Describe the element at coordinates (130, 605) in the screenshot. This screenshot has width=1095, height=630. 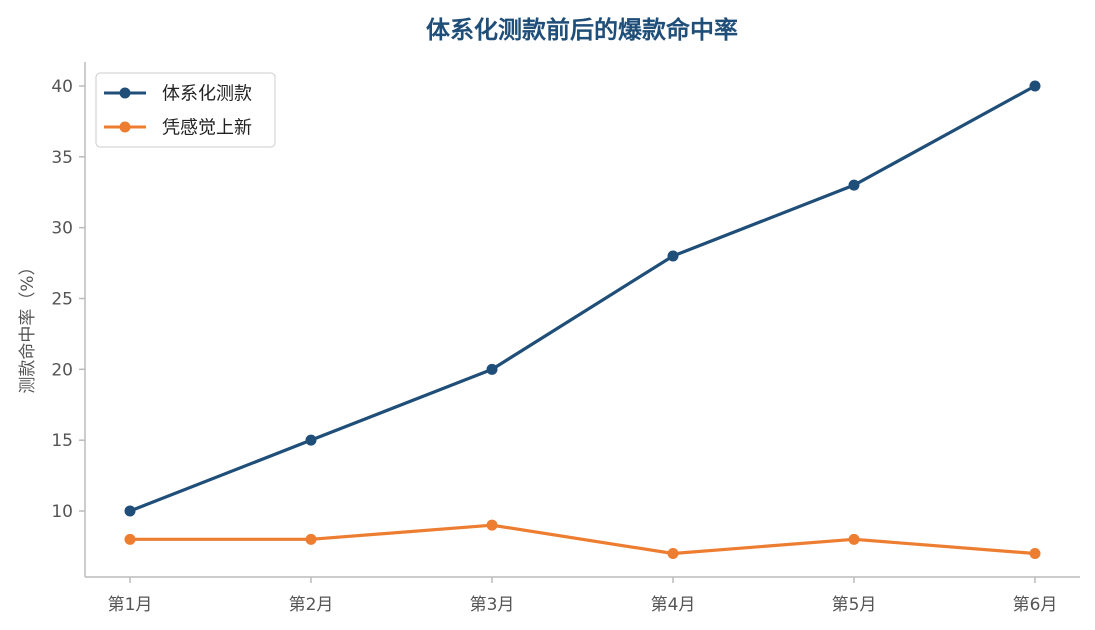
I see `x-tick-label: 第1月` at that location.